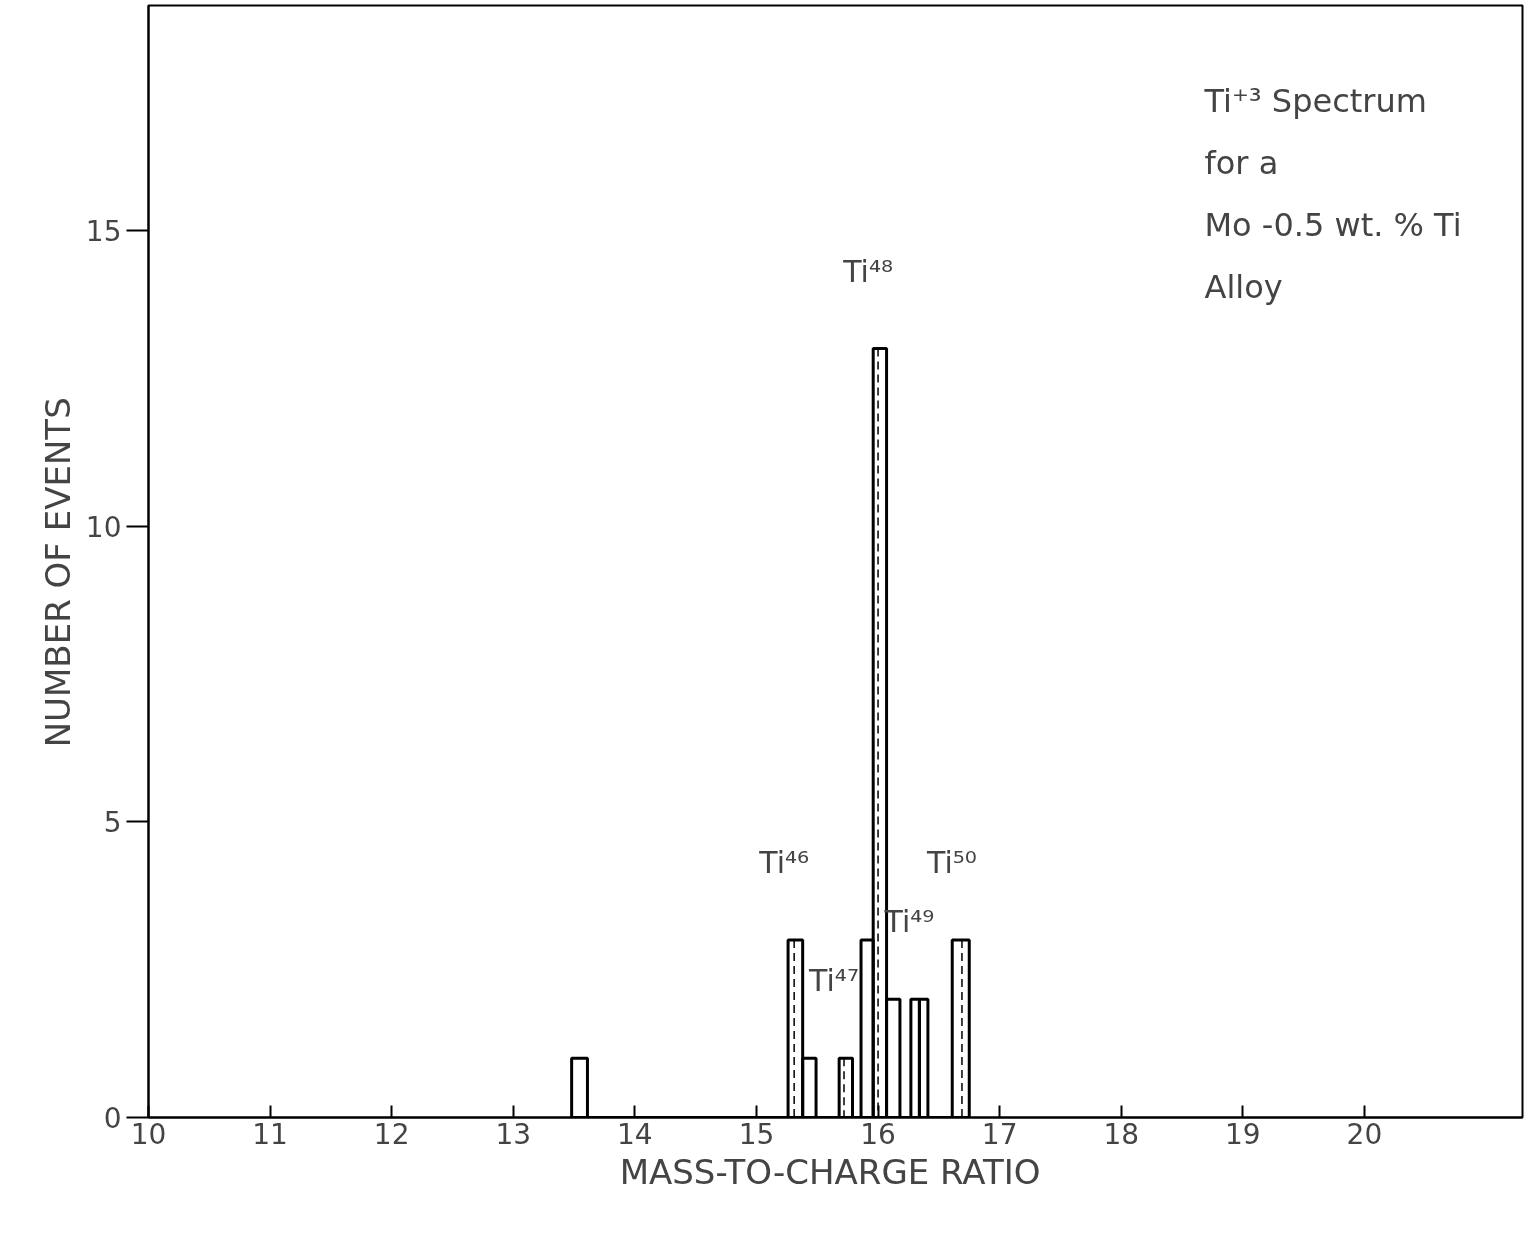 The height and width of the screenshot is (1248, 1524). I want to click on x-tick-label: 15, so click(756, 1134).